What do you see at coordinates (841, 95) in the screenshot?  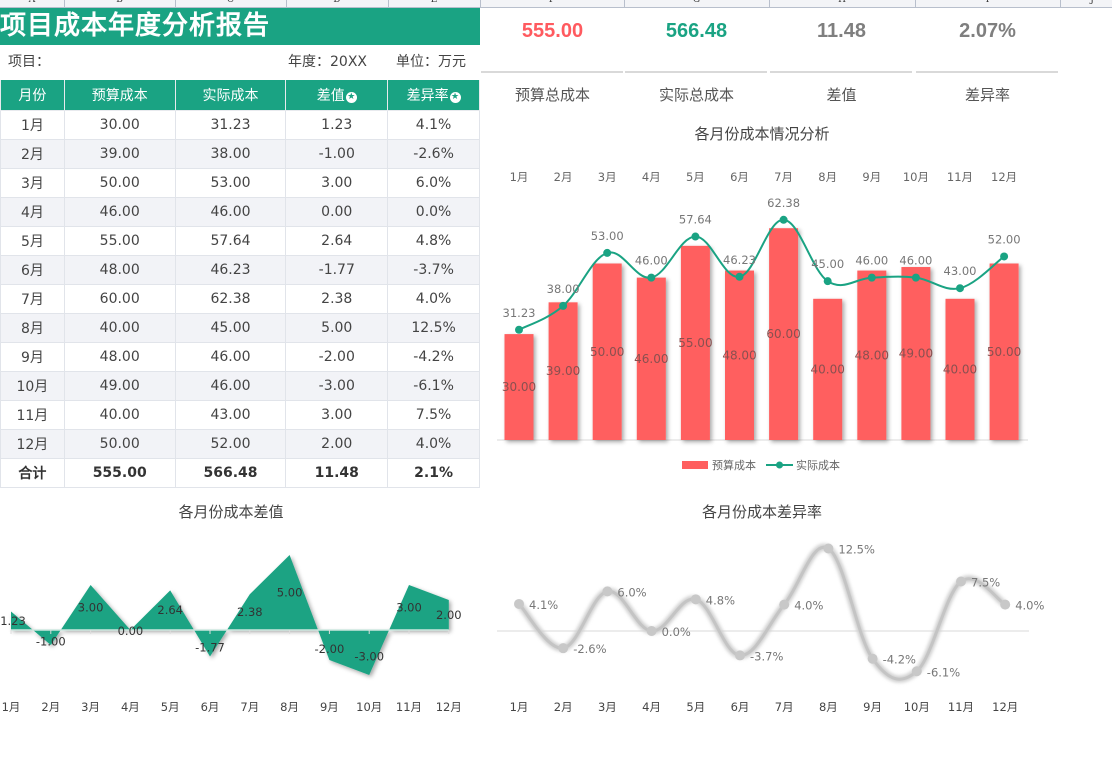 I see `kpi-label: 差值` at bounding box center [841, 95].